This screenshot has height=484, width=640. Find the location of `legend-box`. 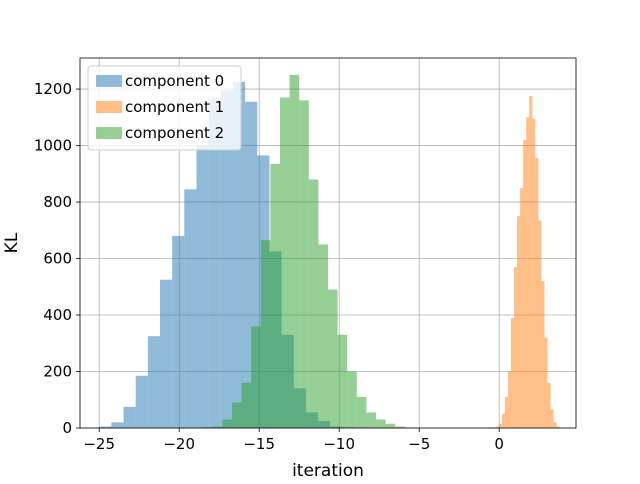

legend-box is located at coordinates (164, 108).